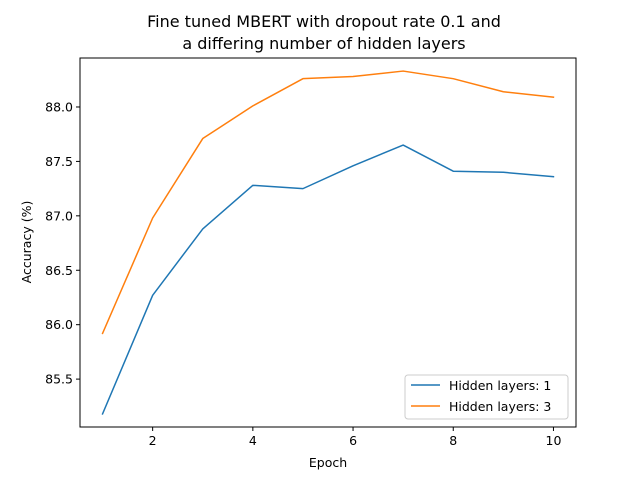  I want to click on chart-title-line-2: a differing number of hidden layers, so click(323, 43).